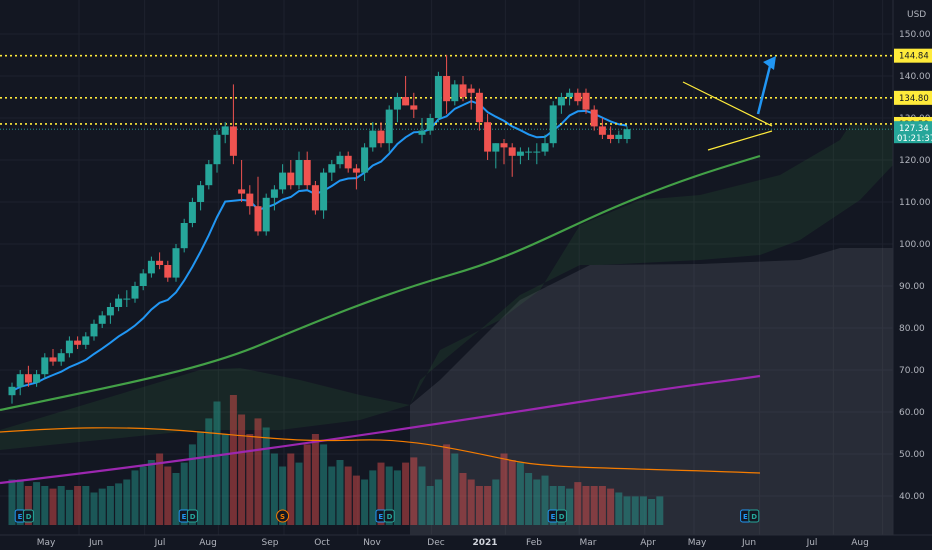 The height and width of the screenshot is (550, 932). Describe the element at coordinates (46, 543) in the screenshot. I see `time-tick-label: May` at that location.